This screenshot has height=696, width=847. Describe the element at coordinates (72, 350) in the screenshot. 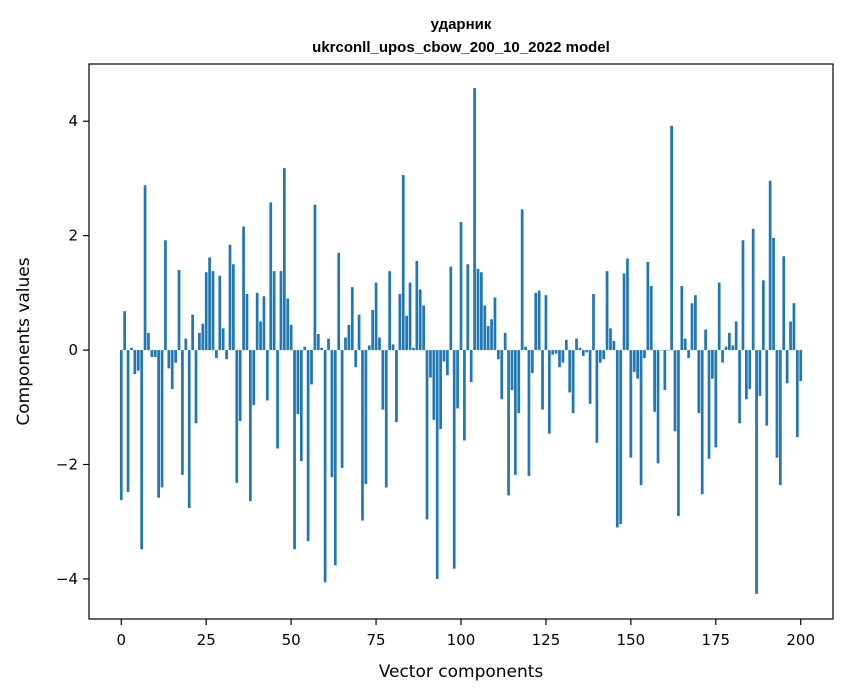

I see `y-axis-ticks: −4 −2 0 2 4` at that location.